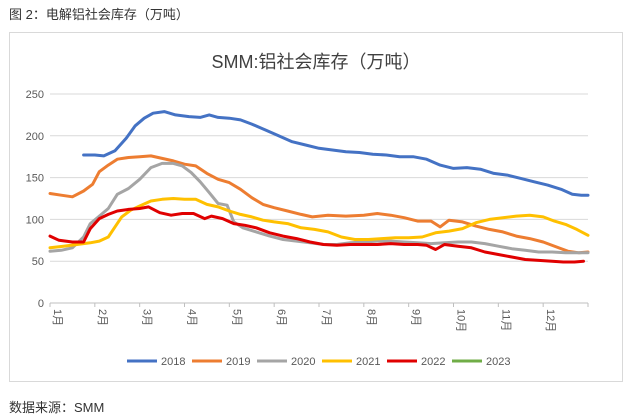 The height and width of the screenshot is (420, 634). Describe the element at coordinates (316, 62) in the screenshot. I see `chart-title: SMM:铝社会库存（万吨）` at that location.